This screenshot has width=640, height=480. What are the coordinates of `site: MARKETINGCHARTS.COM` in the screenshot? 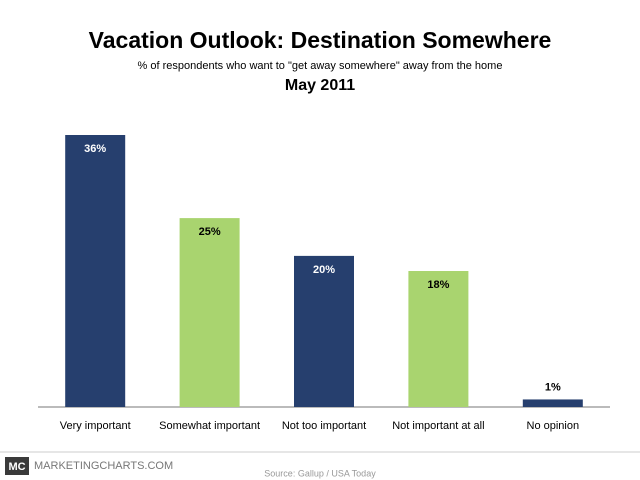 It's located at (103, 466).